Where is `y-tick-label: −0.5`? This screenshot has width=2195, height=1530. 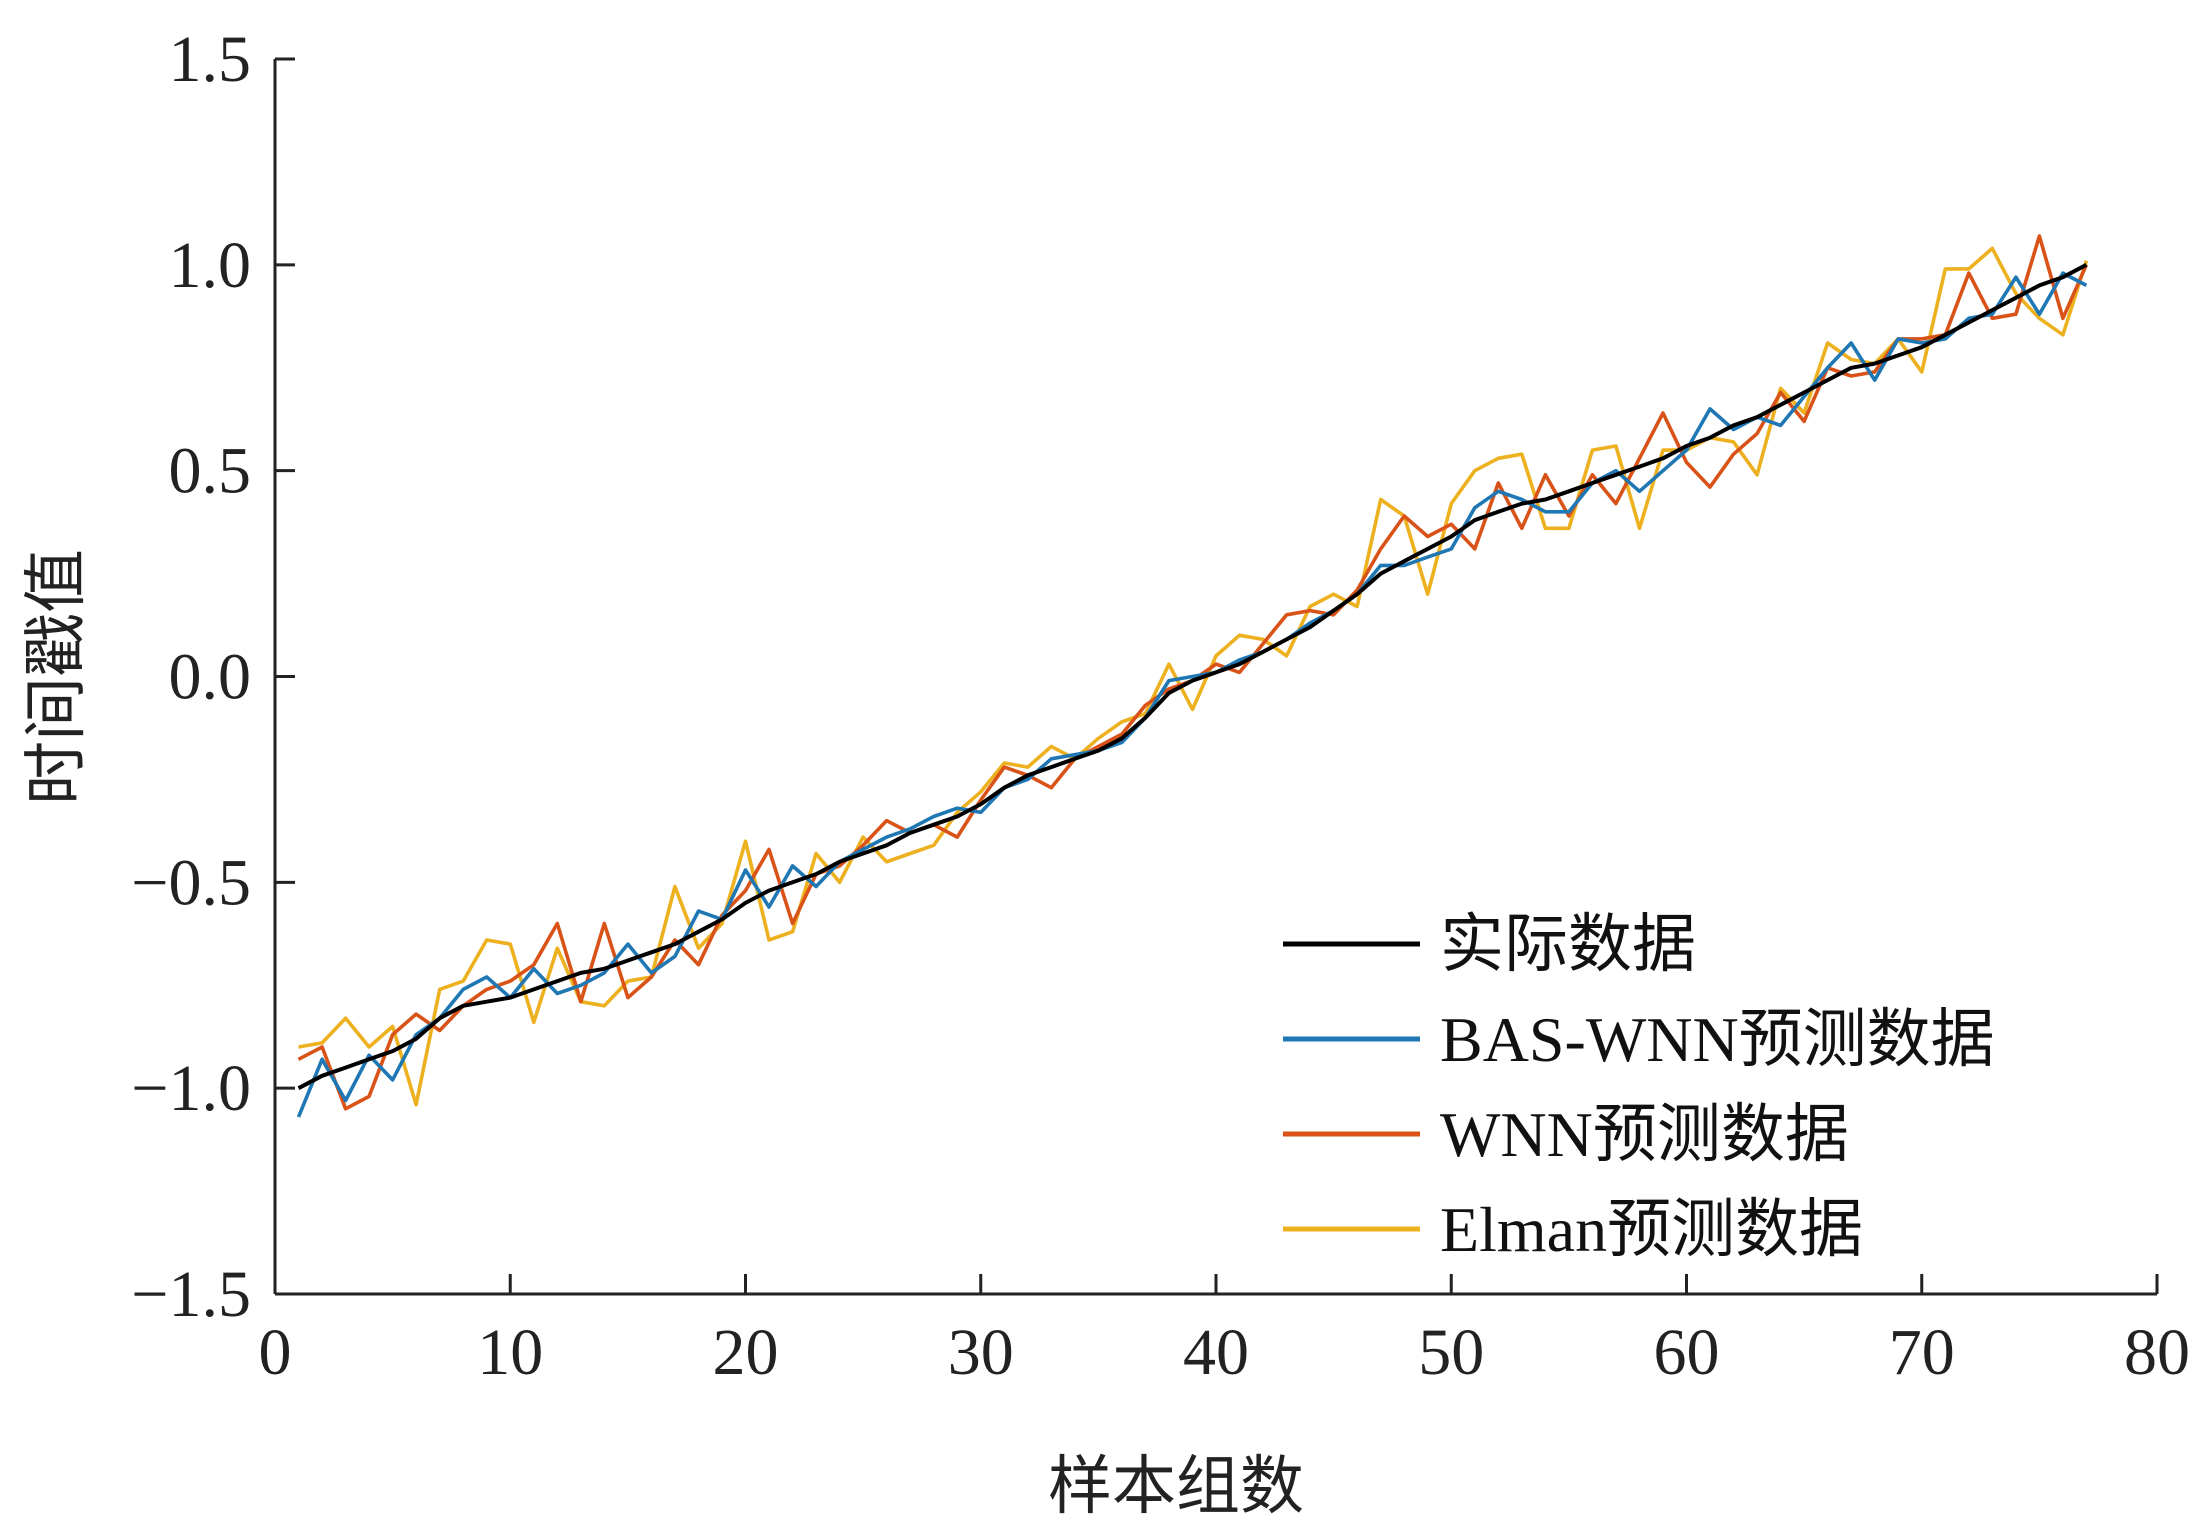 y-tick-label: −0.5 is located at coordinates (191, 882).